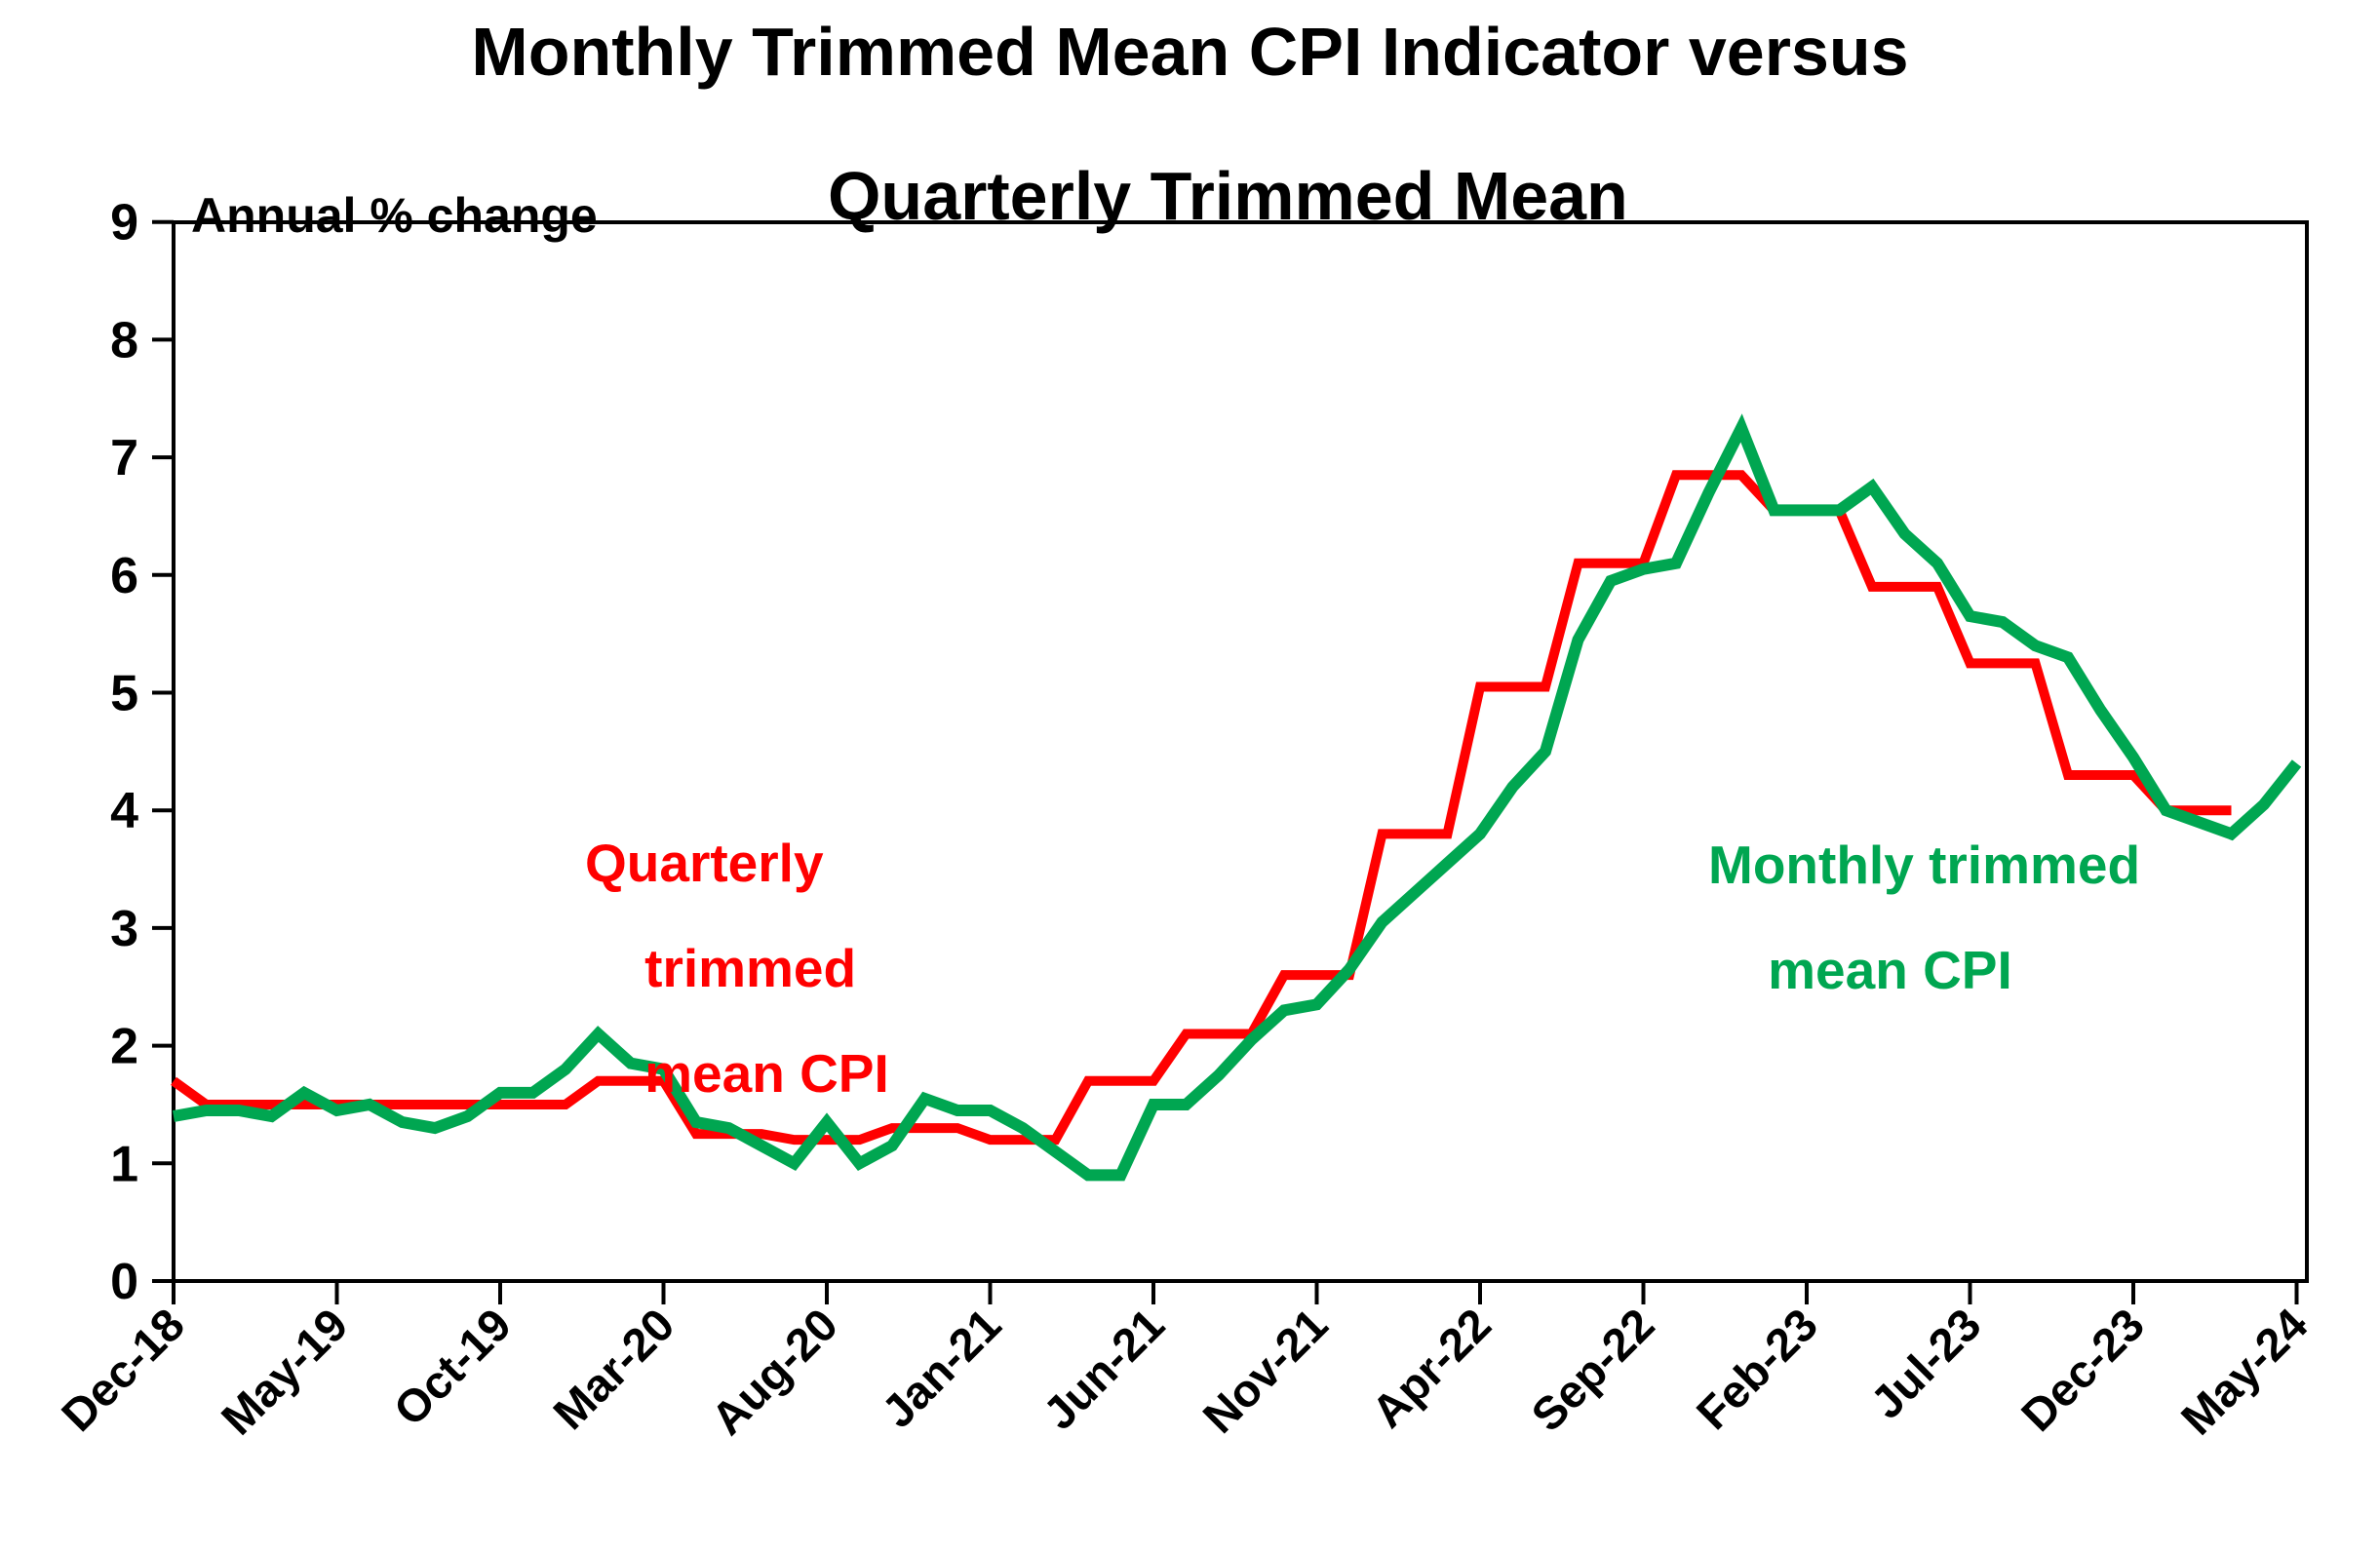 This screenshot has height=1554, width=2380. I want to click on x-axis-tick-label: Dec-23, so click(2082, 1370).